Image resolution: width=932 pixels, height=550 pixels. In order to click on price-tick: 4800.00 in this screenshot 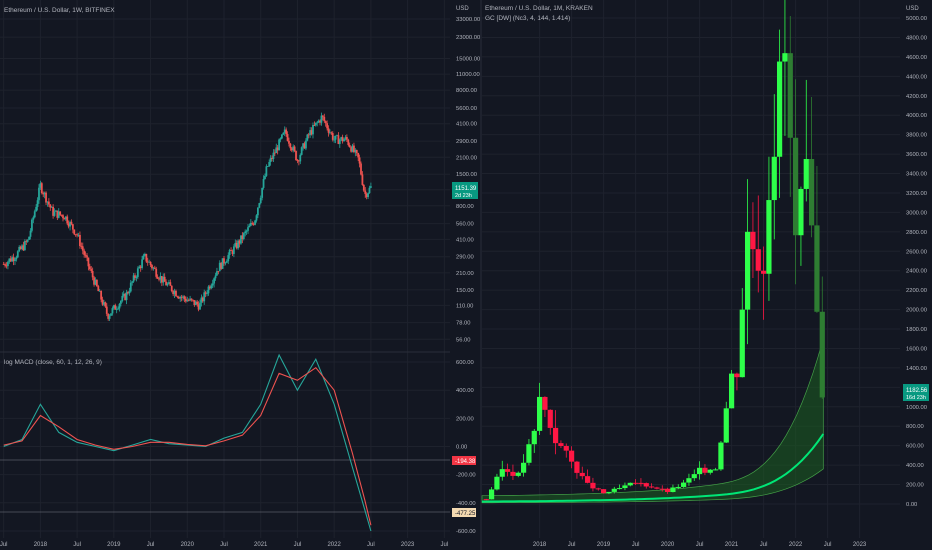, I will do `click(916, 38)`.